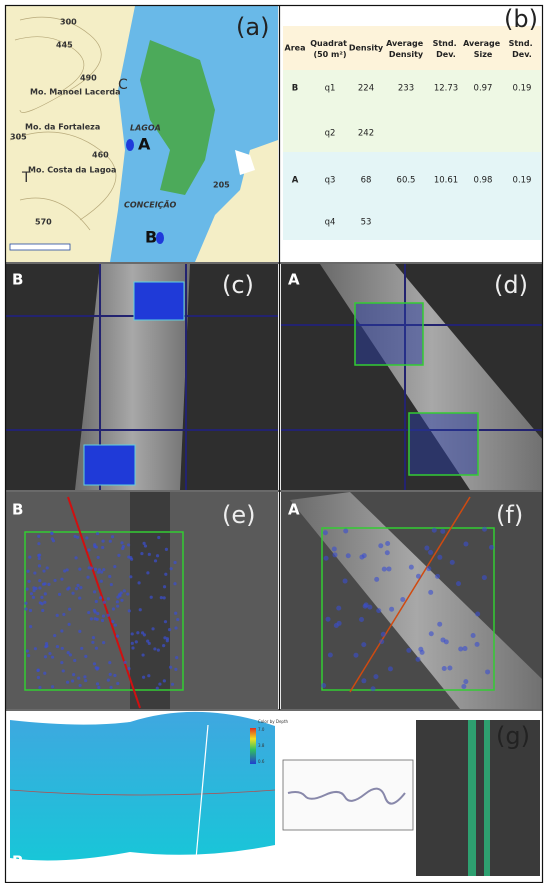 This screenshot has width=547, height=883. What do you see at coordinates (142, 792) in the screenshot?
I see `contour` at bounding box center [142, 792].